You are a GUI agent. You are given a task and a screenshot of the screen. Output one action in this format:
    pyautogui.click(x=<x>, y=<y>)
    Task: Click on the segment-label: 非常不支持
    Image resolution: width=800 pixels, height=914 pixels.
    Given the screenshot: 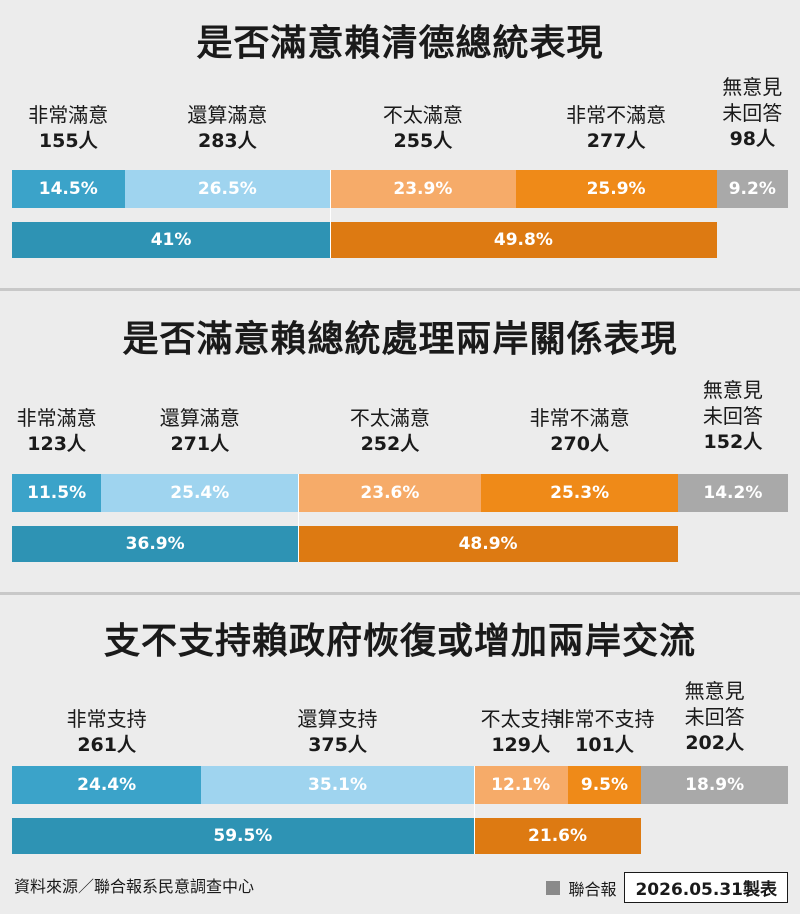 What is the action you would take?
    pyautogui.click(x=604, y=719)
    